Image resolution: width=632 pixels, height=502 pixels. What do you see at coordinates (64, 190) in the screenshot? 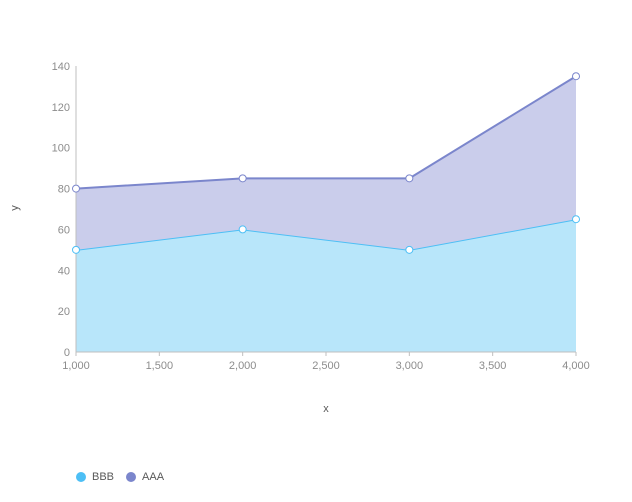
I see `y-tick-label: 80` at bounding box center [64, 190].